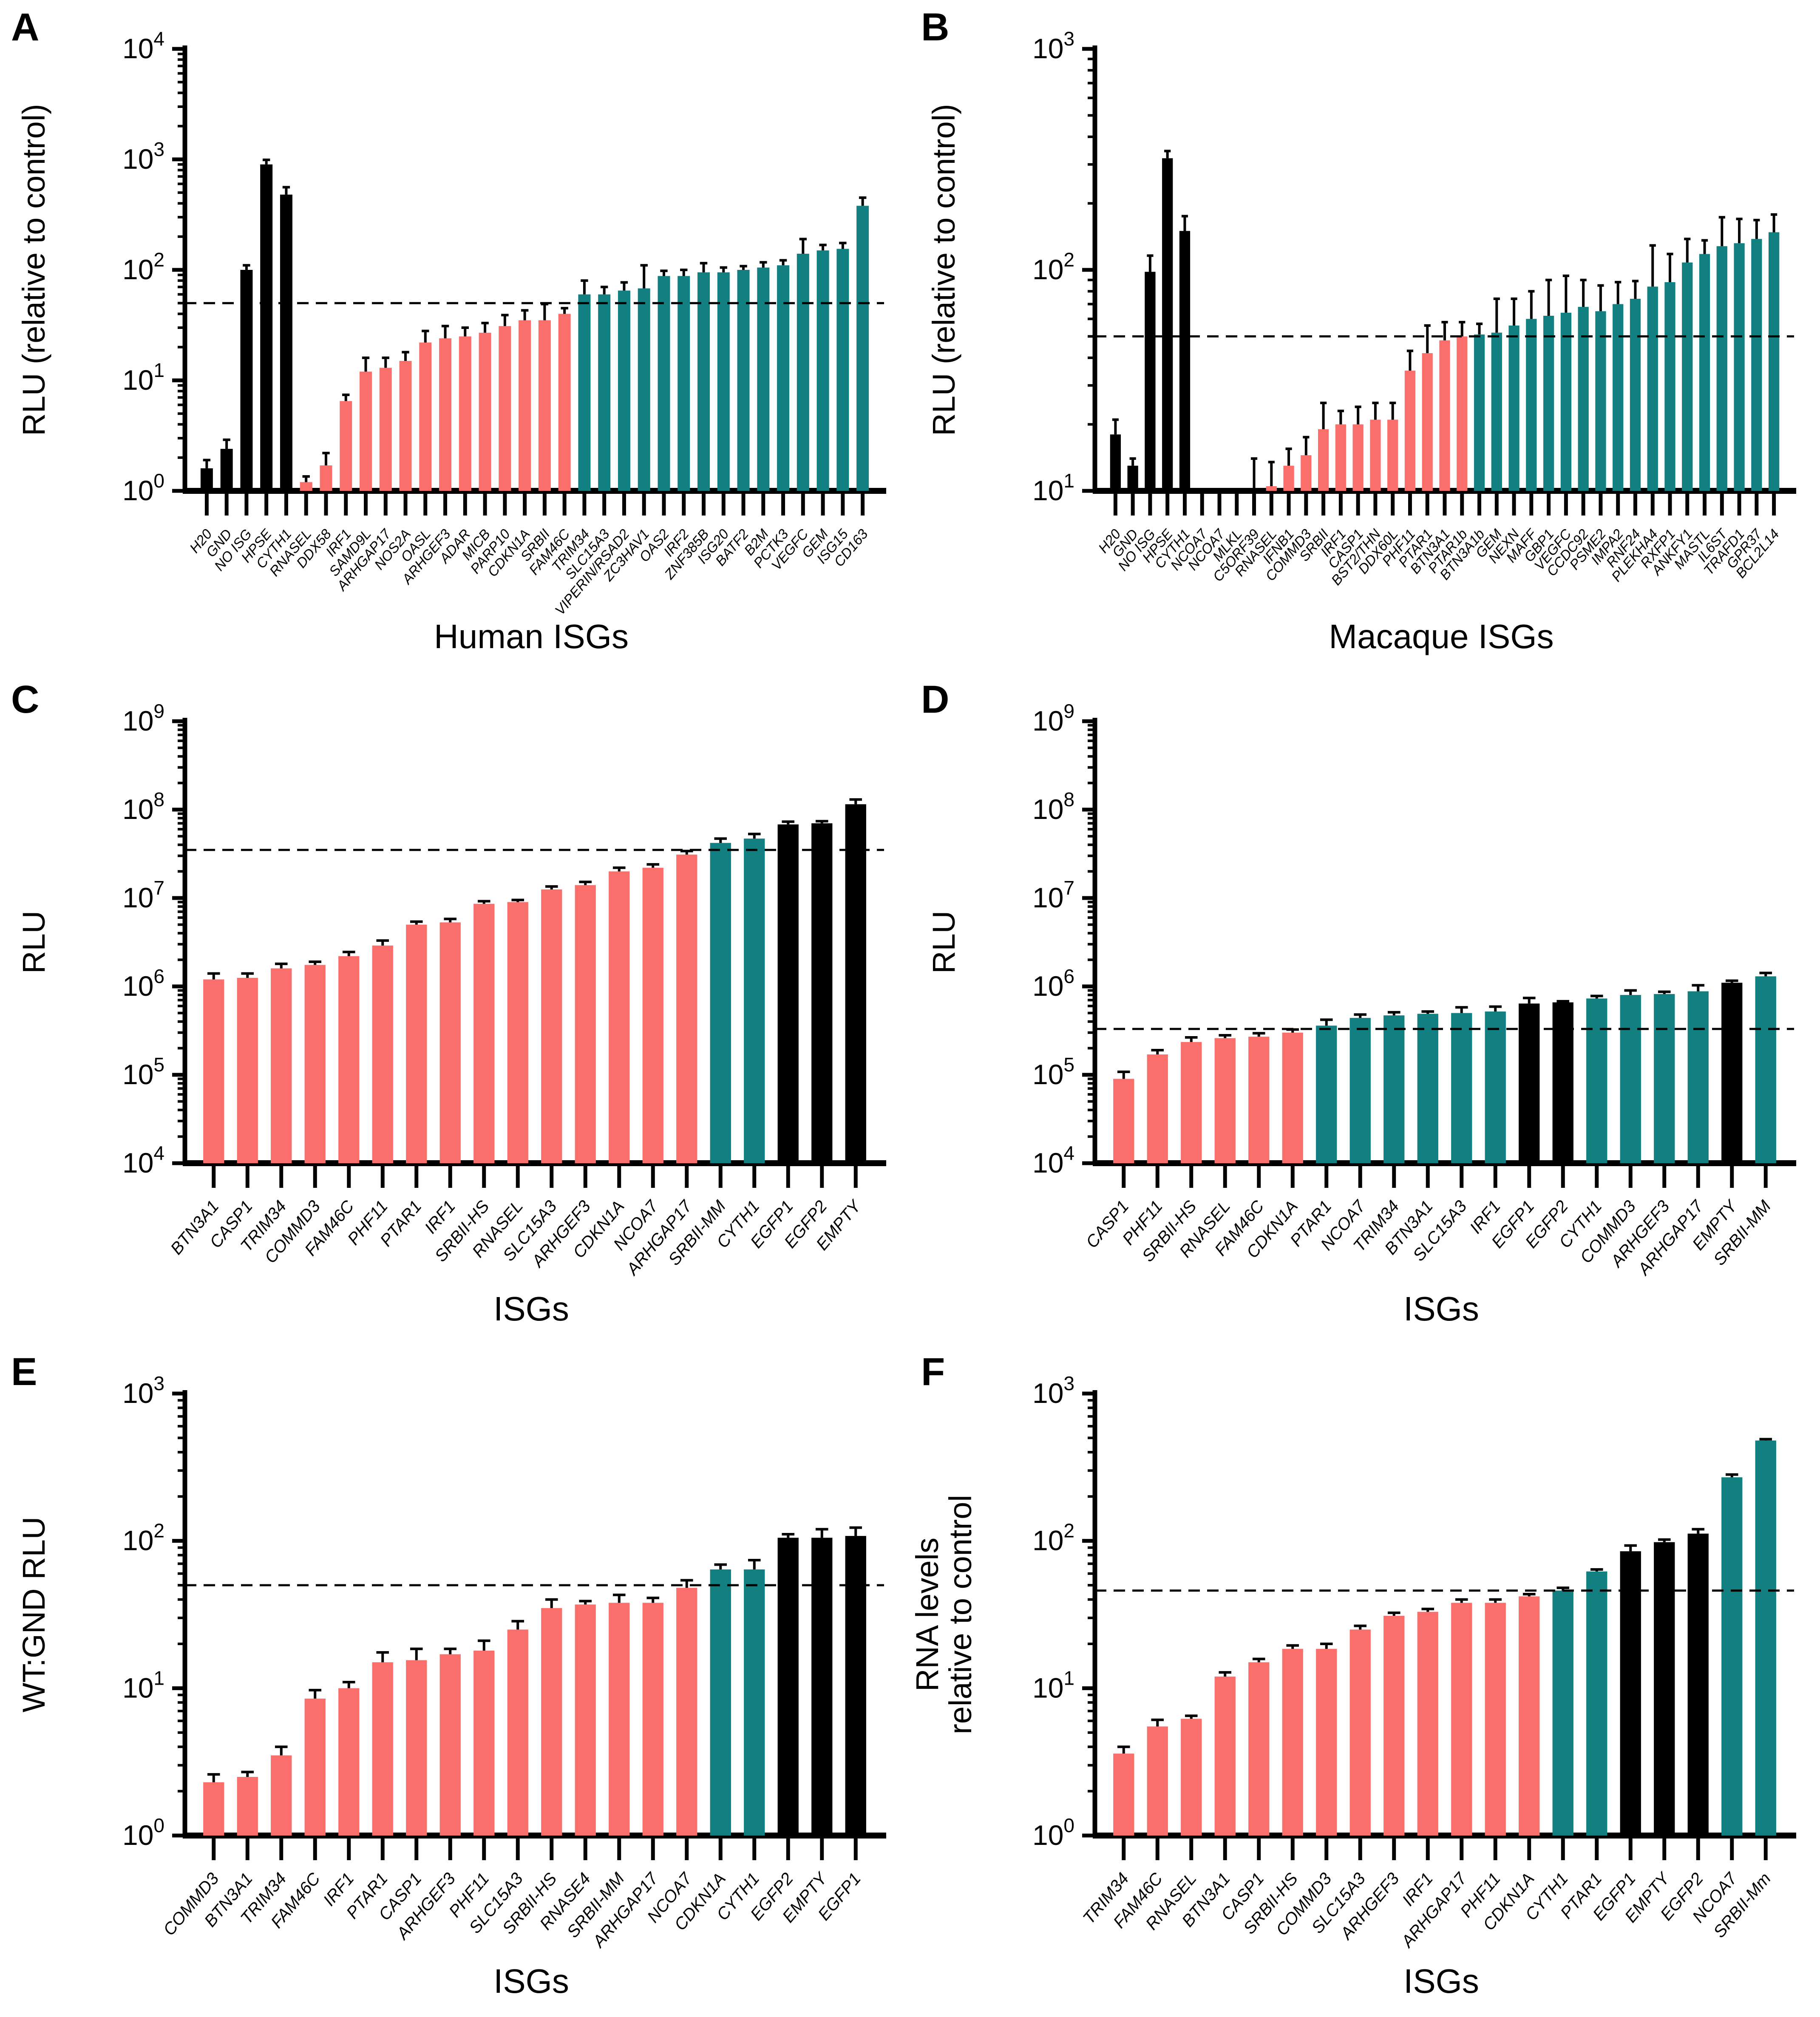 The width and height of the screenshot is (1820, 2017). What do you see at coordinates (935, 27) in the screenshot?
I see `panel-b-letter: B` at bounding box center [935, 27].